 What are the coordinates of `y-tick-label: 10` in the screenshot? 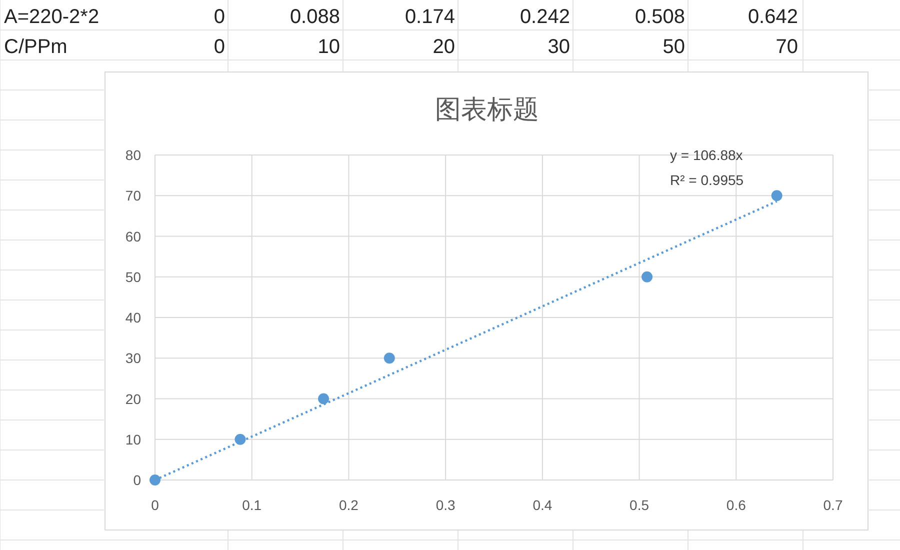 It's located at (133, 439).